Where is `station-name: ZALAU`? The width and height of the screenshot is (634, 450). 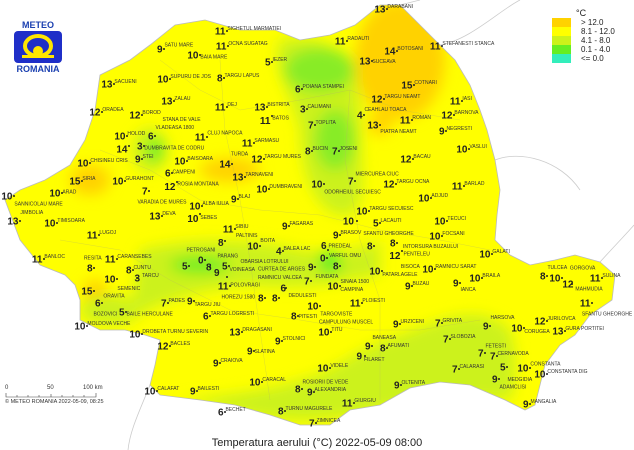
station-name: ZALAU is located at coordinates (182, 99).